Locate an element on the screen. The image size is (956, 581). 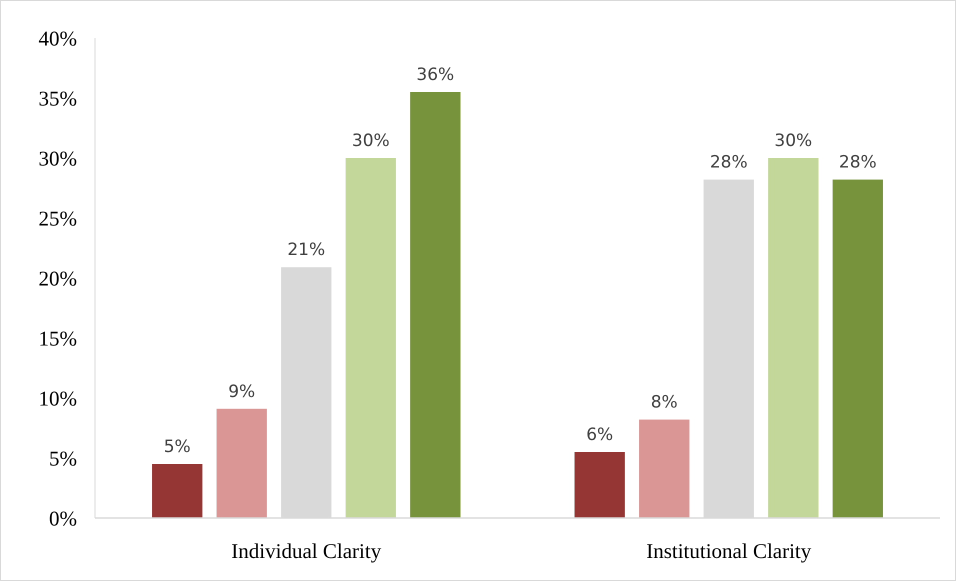
data-label: 21% is located at coordinates (306, 250).